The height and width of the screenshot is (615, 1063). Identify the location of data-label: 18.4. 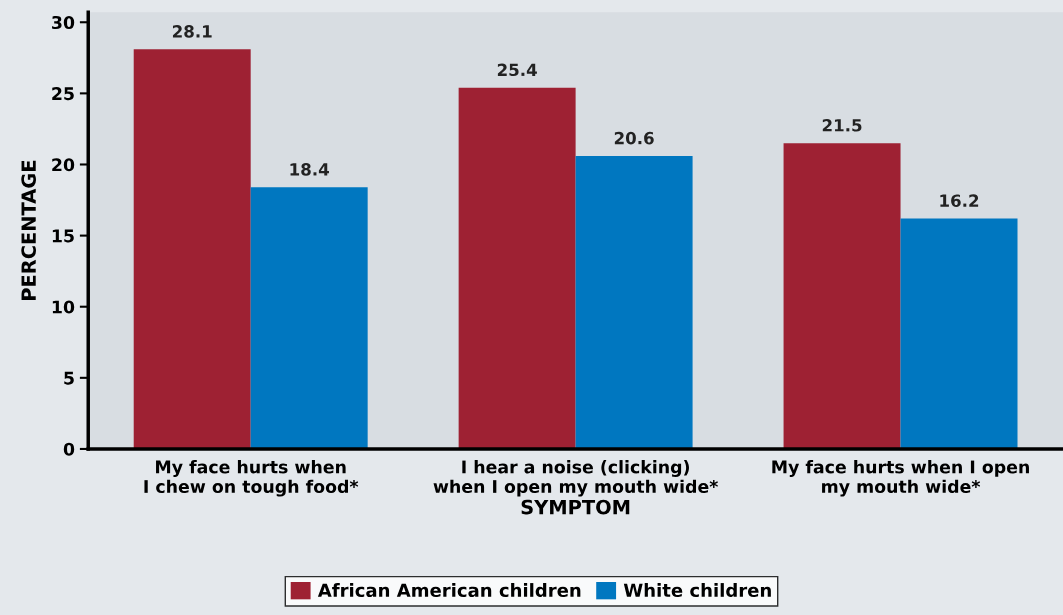
(309, 169).